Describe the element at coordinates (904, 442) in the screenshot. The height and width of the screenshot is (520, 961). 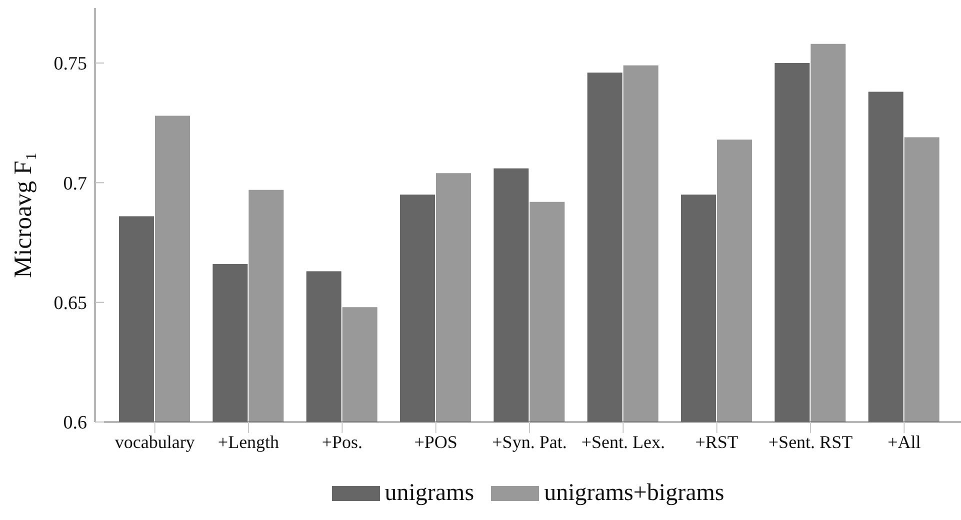
I see `x-tick-label: +All` at that location.